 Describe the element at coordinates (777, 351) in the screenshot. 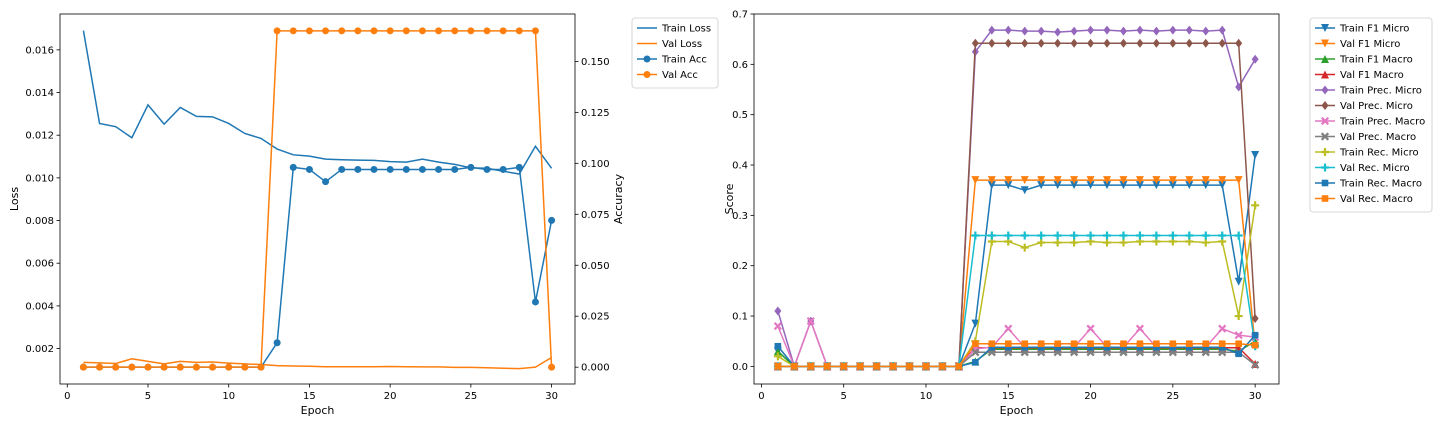

I see `train-f1-macro-point` at that location.